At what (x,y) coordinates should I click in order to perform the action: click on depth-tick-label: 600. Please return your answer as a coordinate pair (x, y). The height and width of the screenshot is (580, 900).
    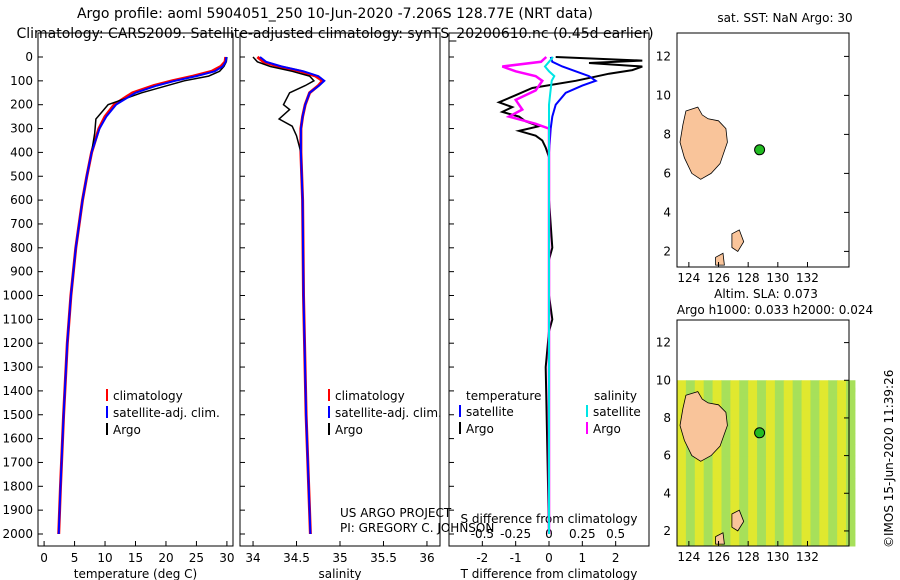
    Looking at the image, I should click on (21, 200).